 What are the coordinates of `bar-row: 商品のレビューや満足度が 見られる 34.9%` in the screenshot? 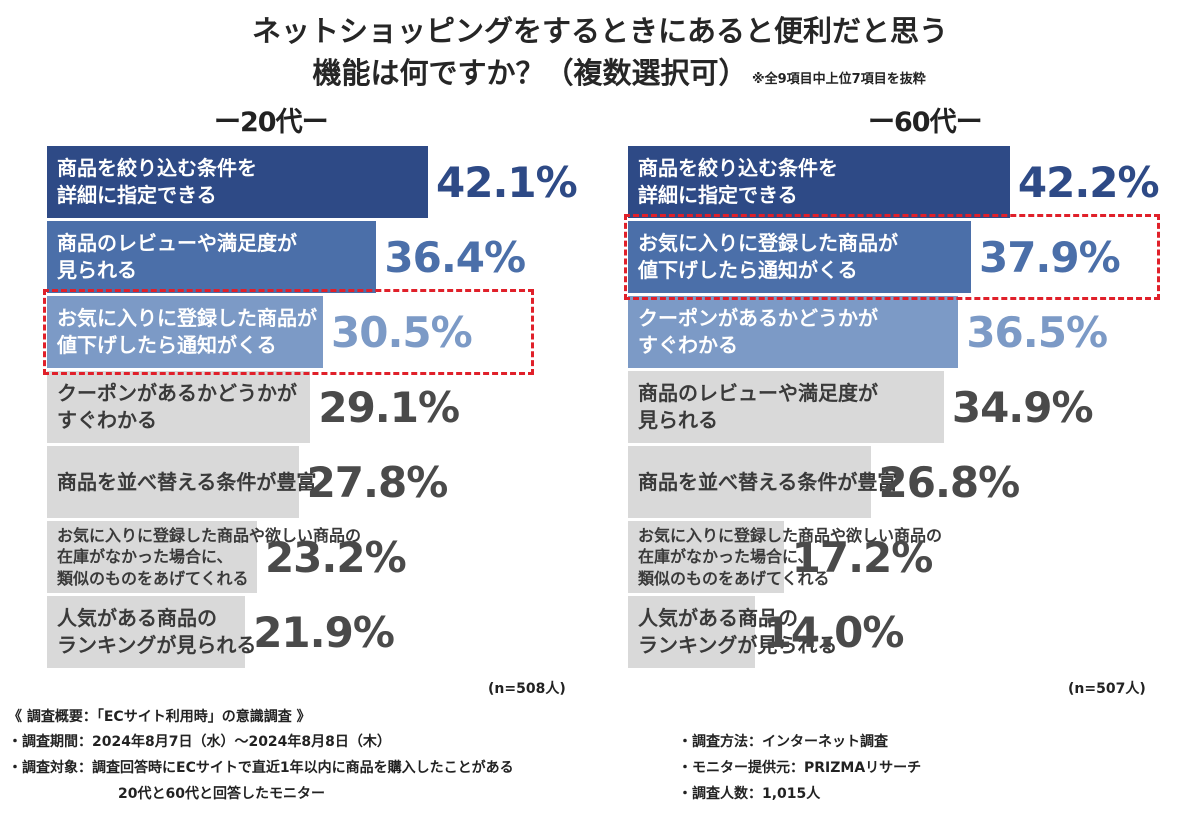 It's located at (908, 407).